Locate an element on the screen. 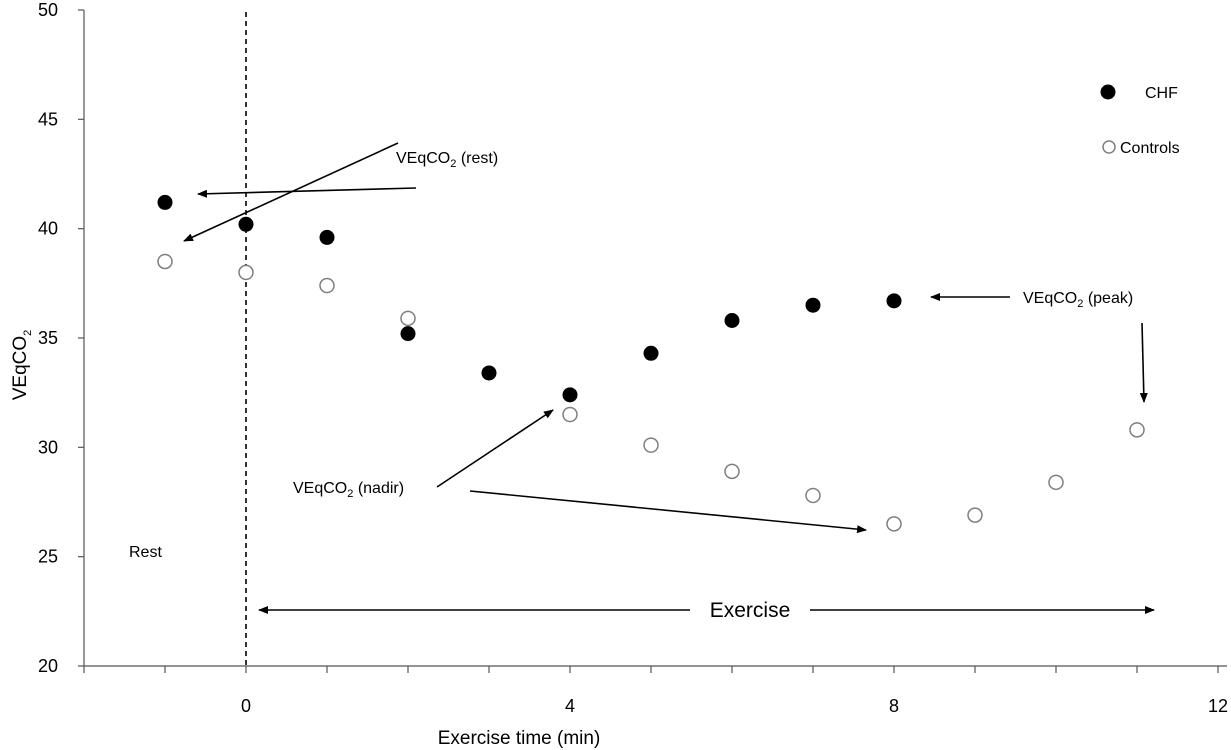 The width and height of the screenshot is (1231, 750). y-tick-label: 20 is located at coordinates (48, 666).